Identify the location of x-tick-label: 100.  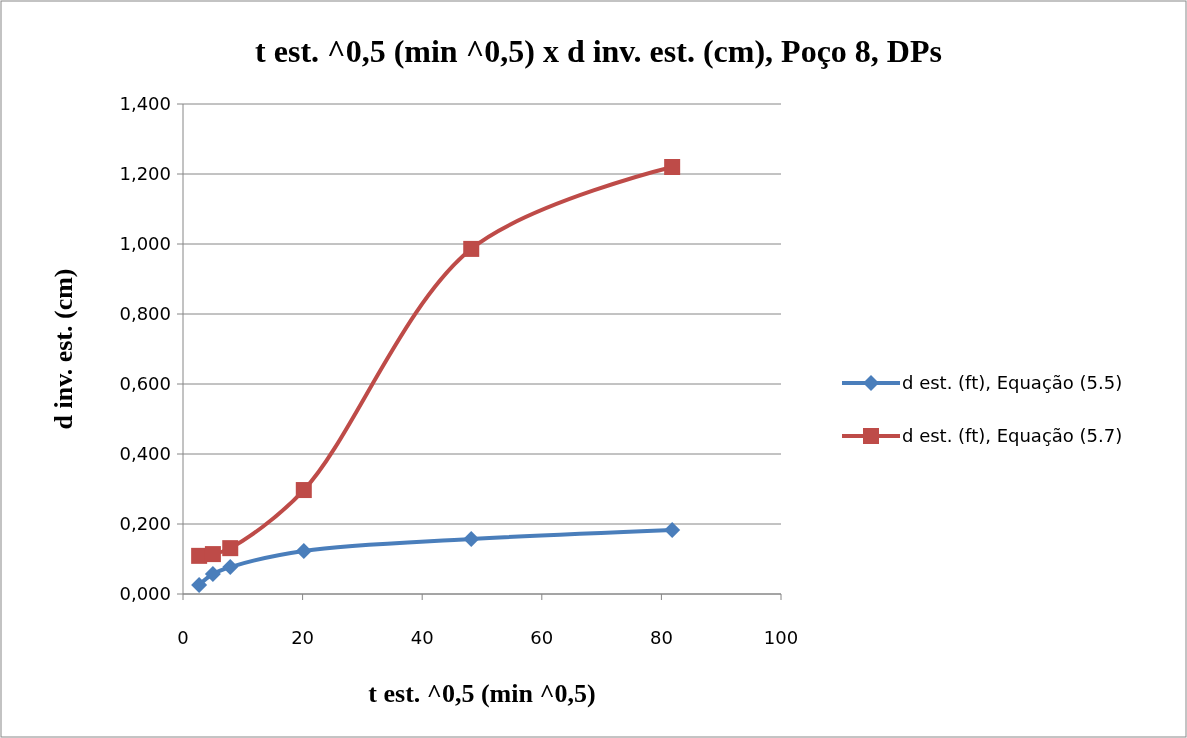
(781, 637).